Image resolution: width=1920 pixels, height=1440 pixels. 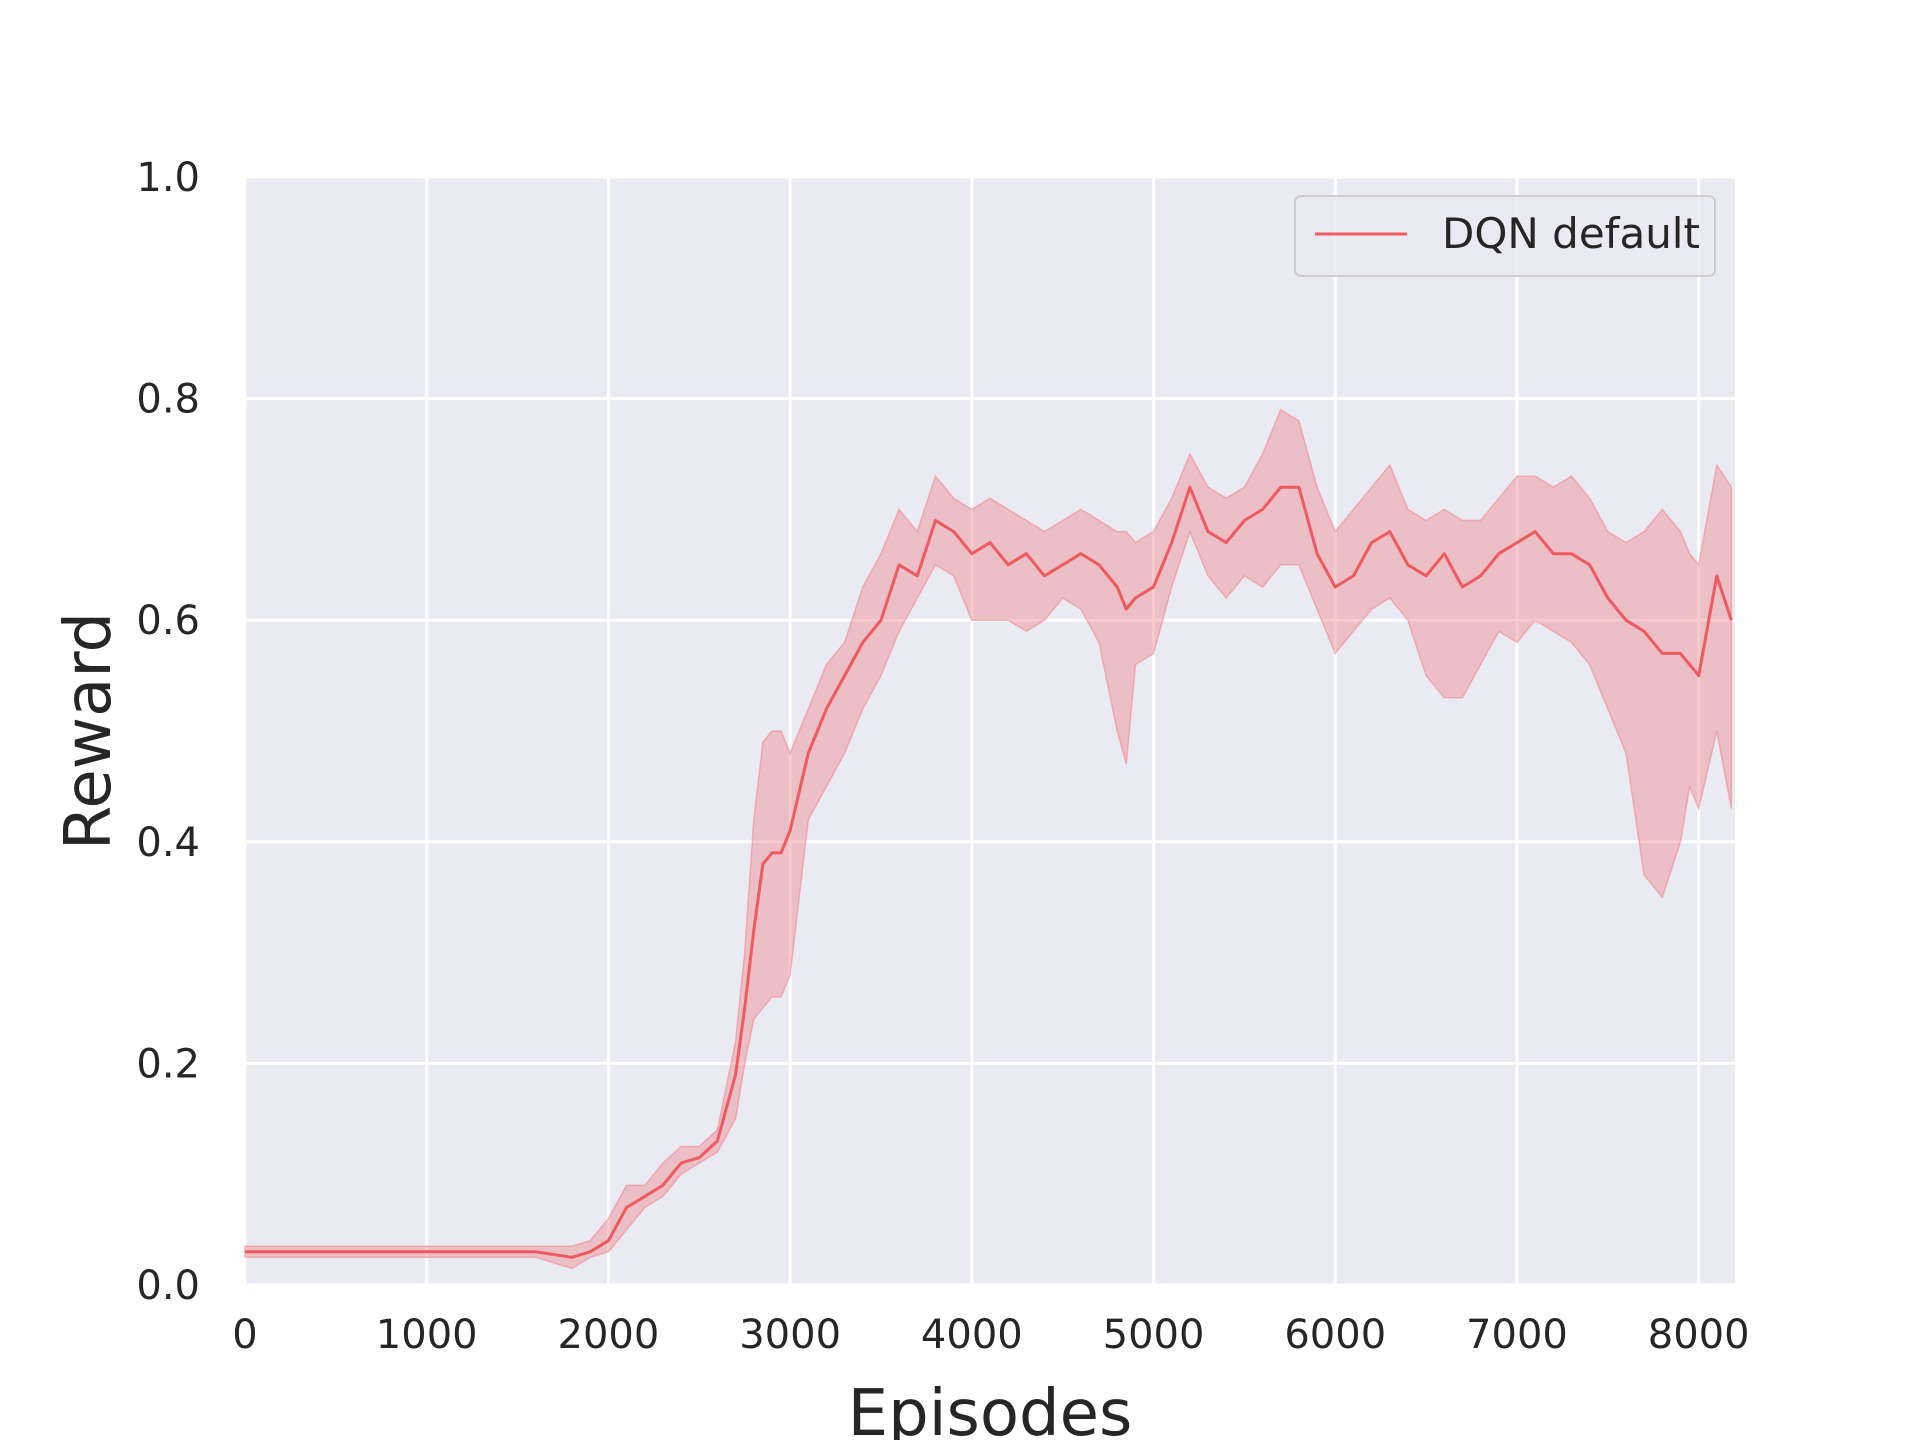 What do you see at coordinates (168, 732) in the screenshot?
I see `y-tick-labels: 0.0 0.2 0.4 0.6 0.8 1.0` at bounding box center [168, 732].